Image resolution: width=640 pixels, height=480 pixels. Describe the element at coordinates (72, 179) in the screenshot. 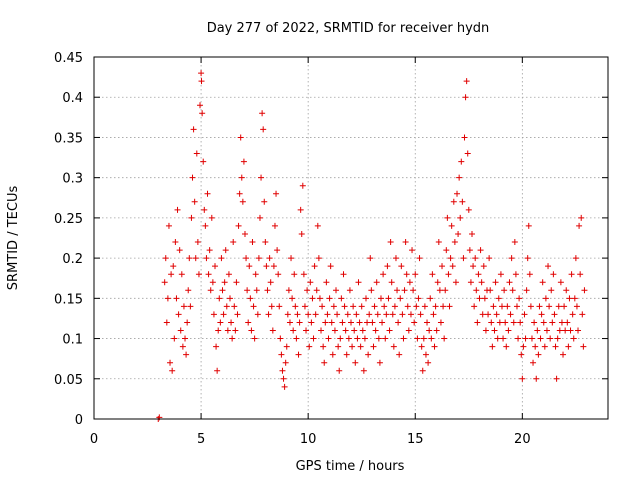

I see `y-tick-label: 0.3` at that location.